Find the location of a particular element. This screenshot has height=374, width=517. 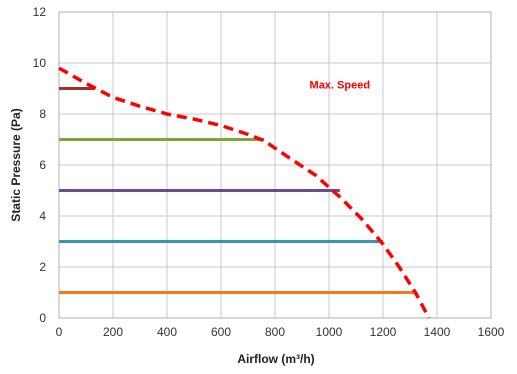

x-axis-title: Airflow (m³/h) is located at coordinates (275, 359).